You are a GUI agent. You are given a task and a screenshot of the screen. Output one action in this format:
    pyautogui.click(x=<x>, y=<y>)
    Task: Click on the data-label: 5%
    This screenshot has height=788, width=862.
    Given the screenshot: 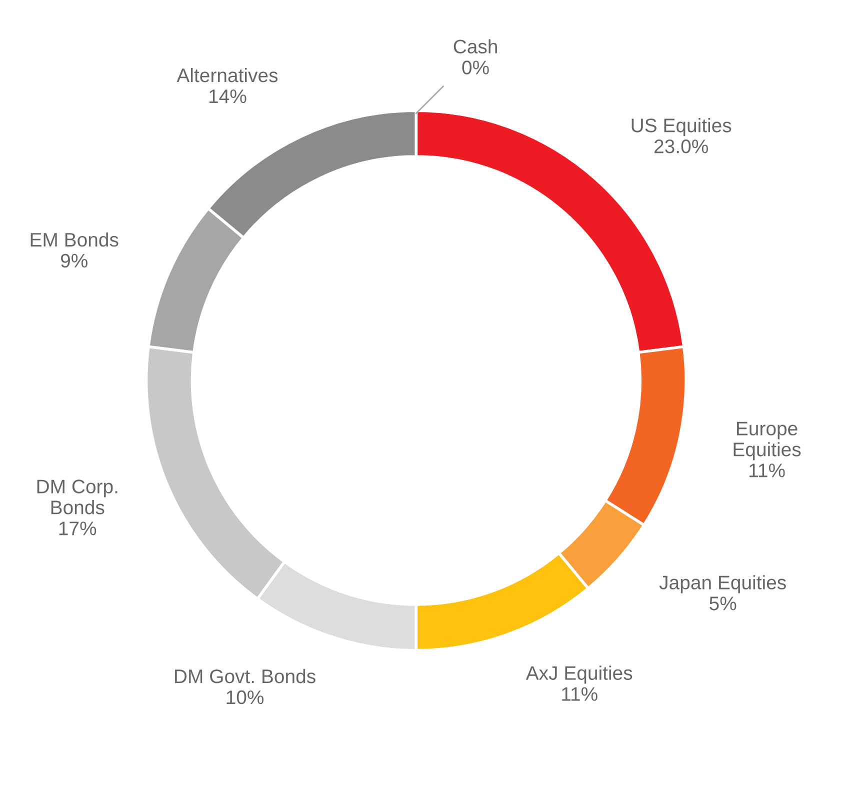 What is the action you would take?
    pyautogui.click(x=723, y=603)
    